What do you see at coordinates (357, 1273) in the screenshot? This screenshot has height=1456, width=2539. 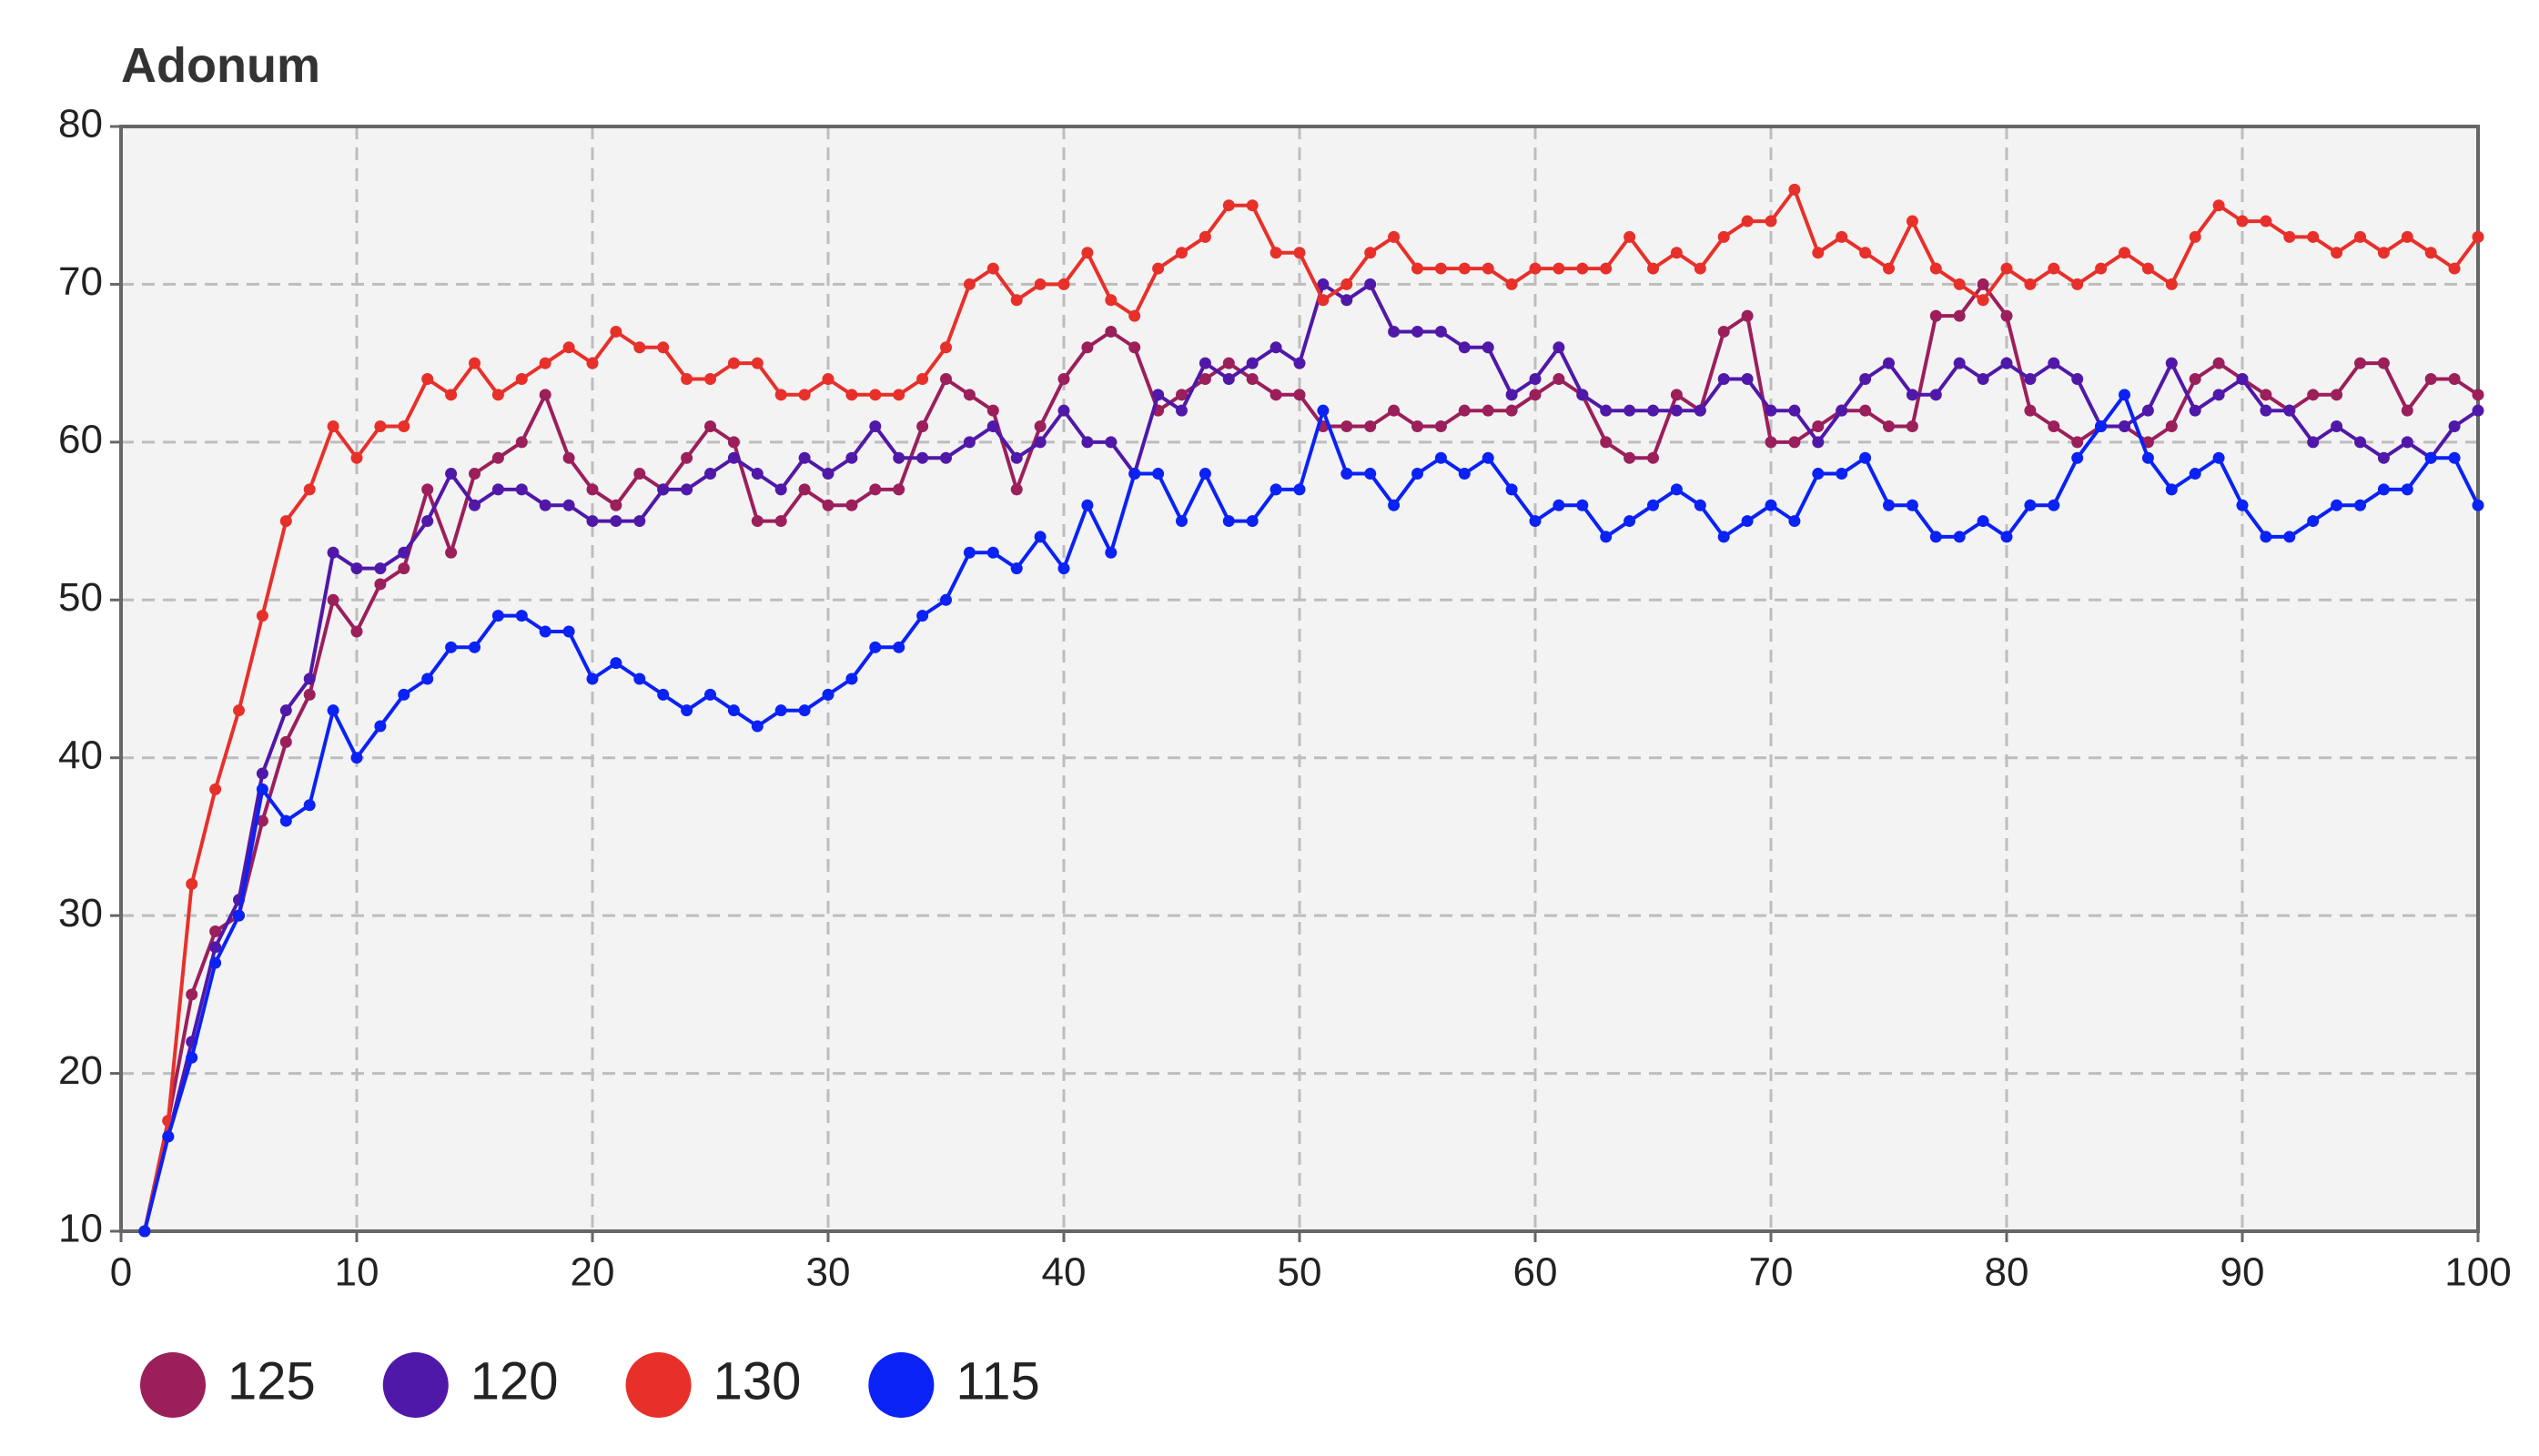 I see `x-tick-label: 10` at bounding box center [357, 1273].